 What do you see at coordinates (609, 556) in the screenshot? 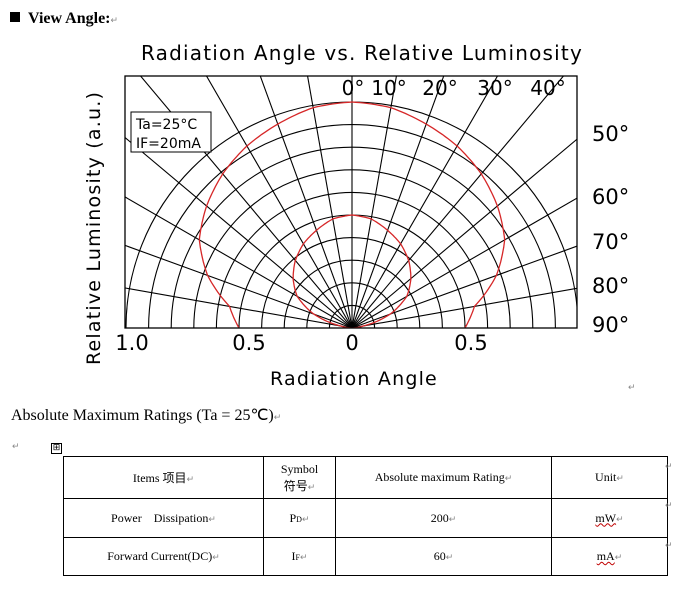
I see `cell-unit: mA↵` at bounding box center [609, 556].